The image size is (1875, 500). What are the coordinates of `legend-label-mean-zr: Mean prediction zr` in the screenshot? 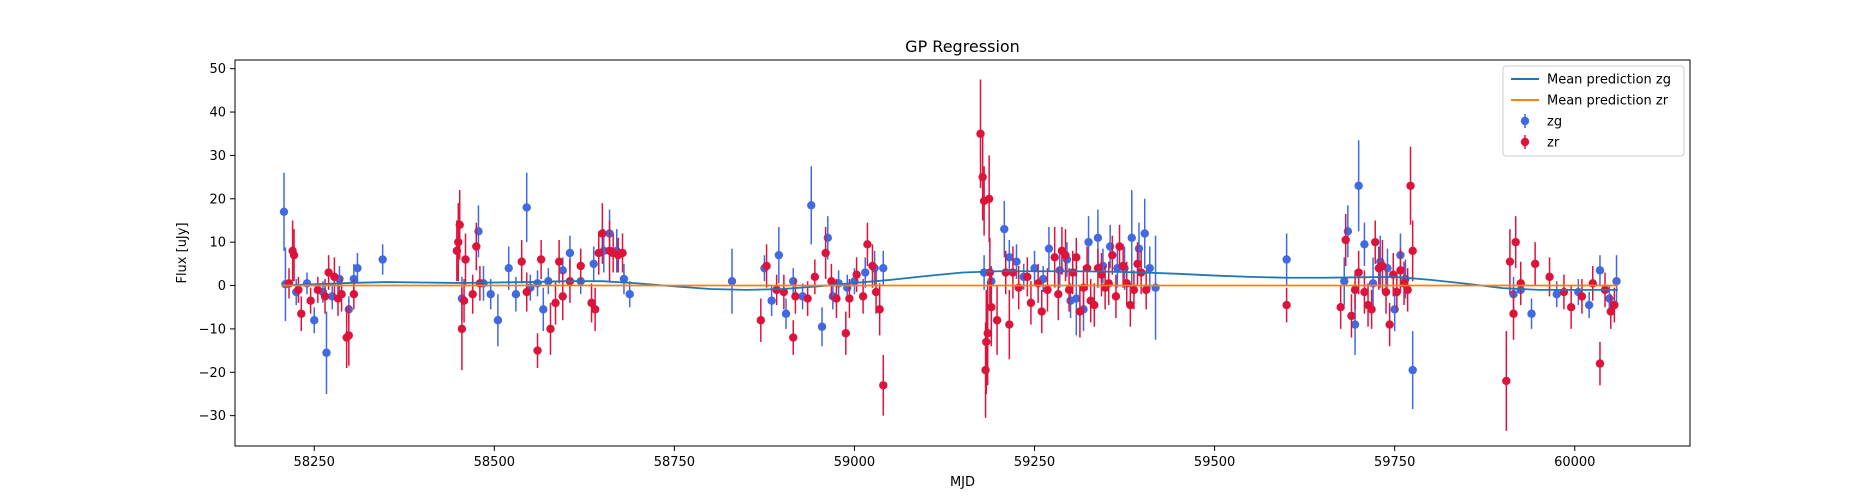 It's located at (1608, 101).